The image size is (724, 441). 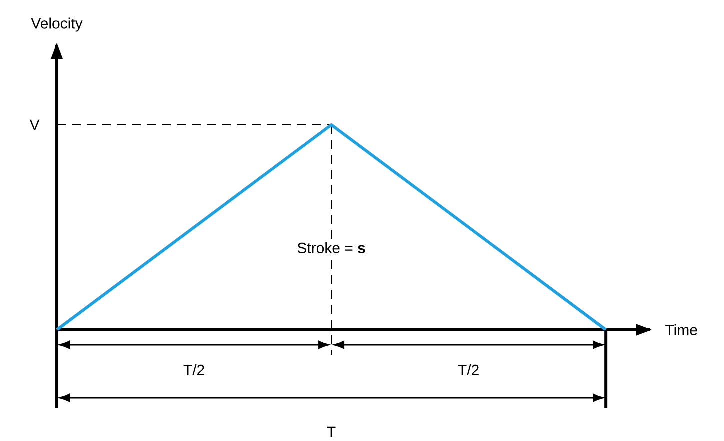 What do you see at coordinates (682, 330) in the screenshot?
I see `x-axis-title: Time` at bounding box center [682, 330].